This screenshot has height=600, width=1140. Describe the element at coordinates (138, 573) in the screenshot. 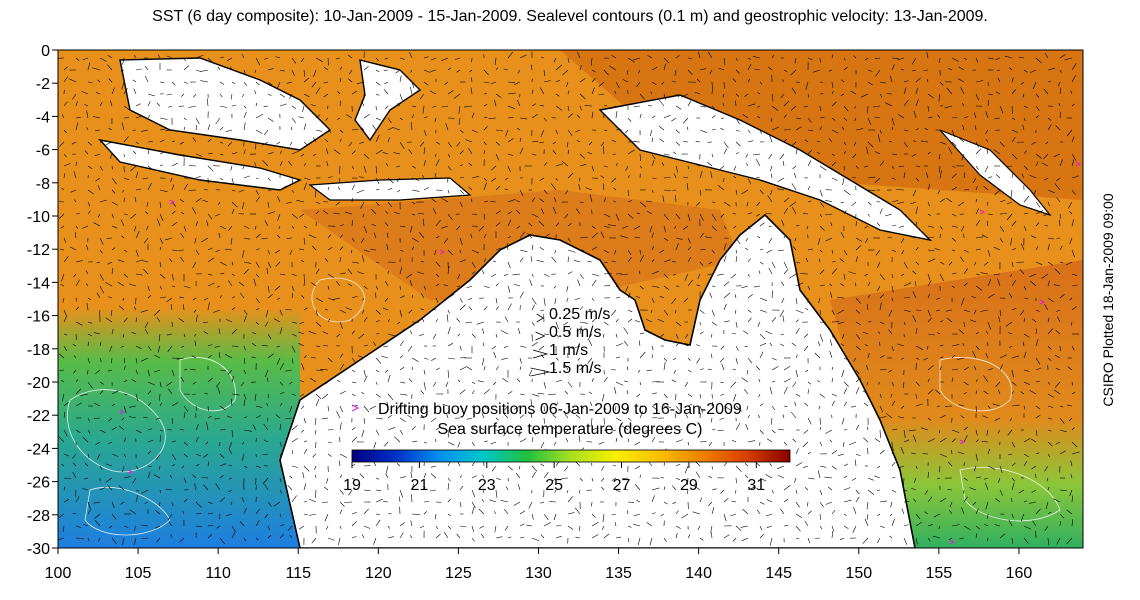

I see `x-tick-label: 105` at that location.